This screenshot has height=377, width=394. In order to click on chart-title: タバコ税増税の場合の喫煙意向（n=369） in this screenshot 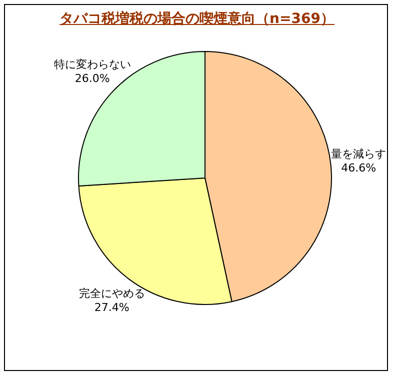, I will do `click(197, 19)`.